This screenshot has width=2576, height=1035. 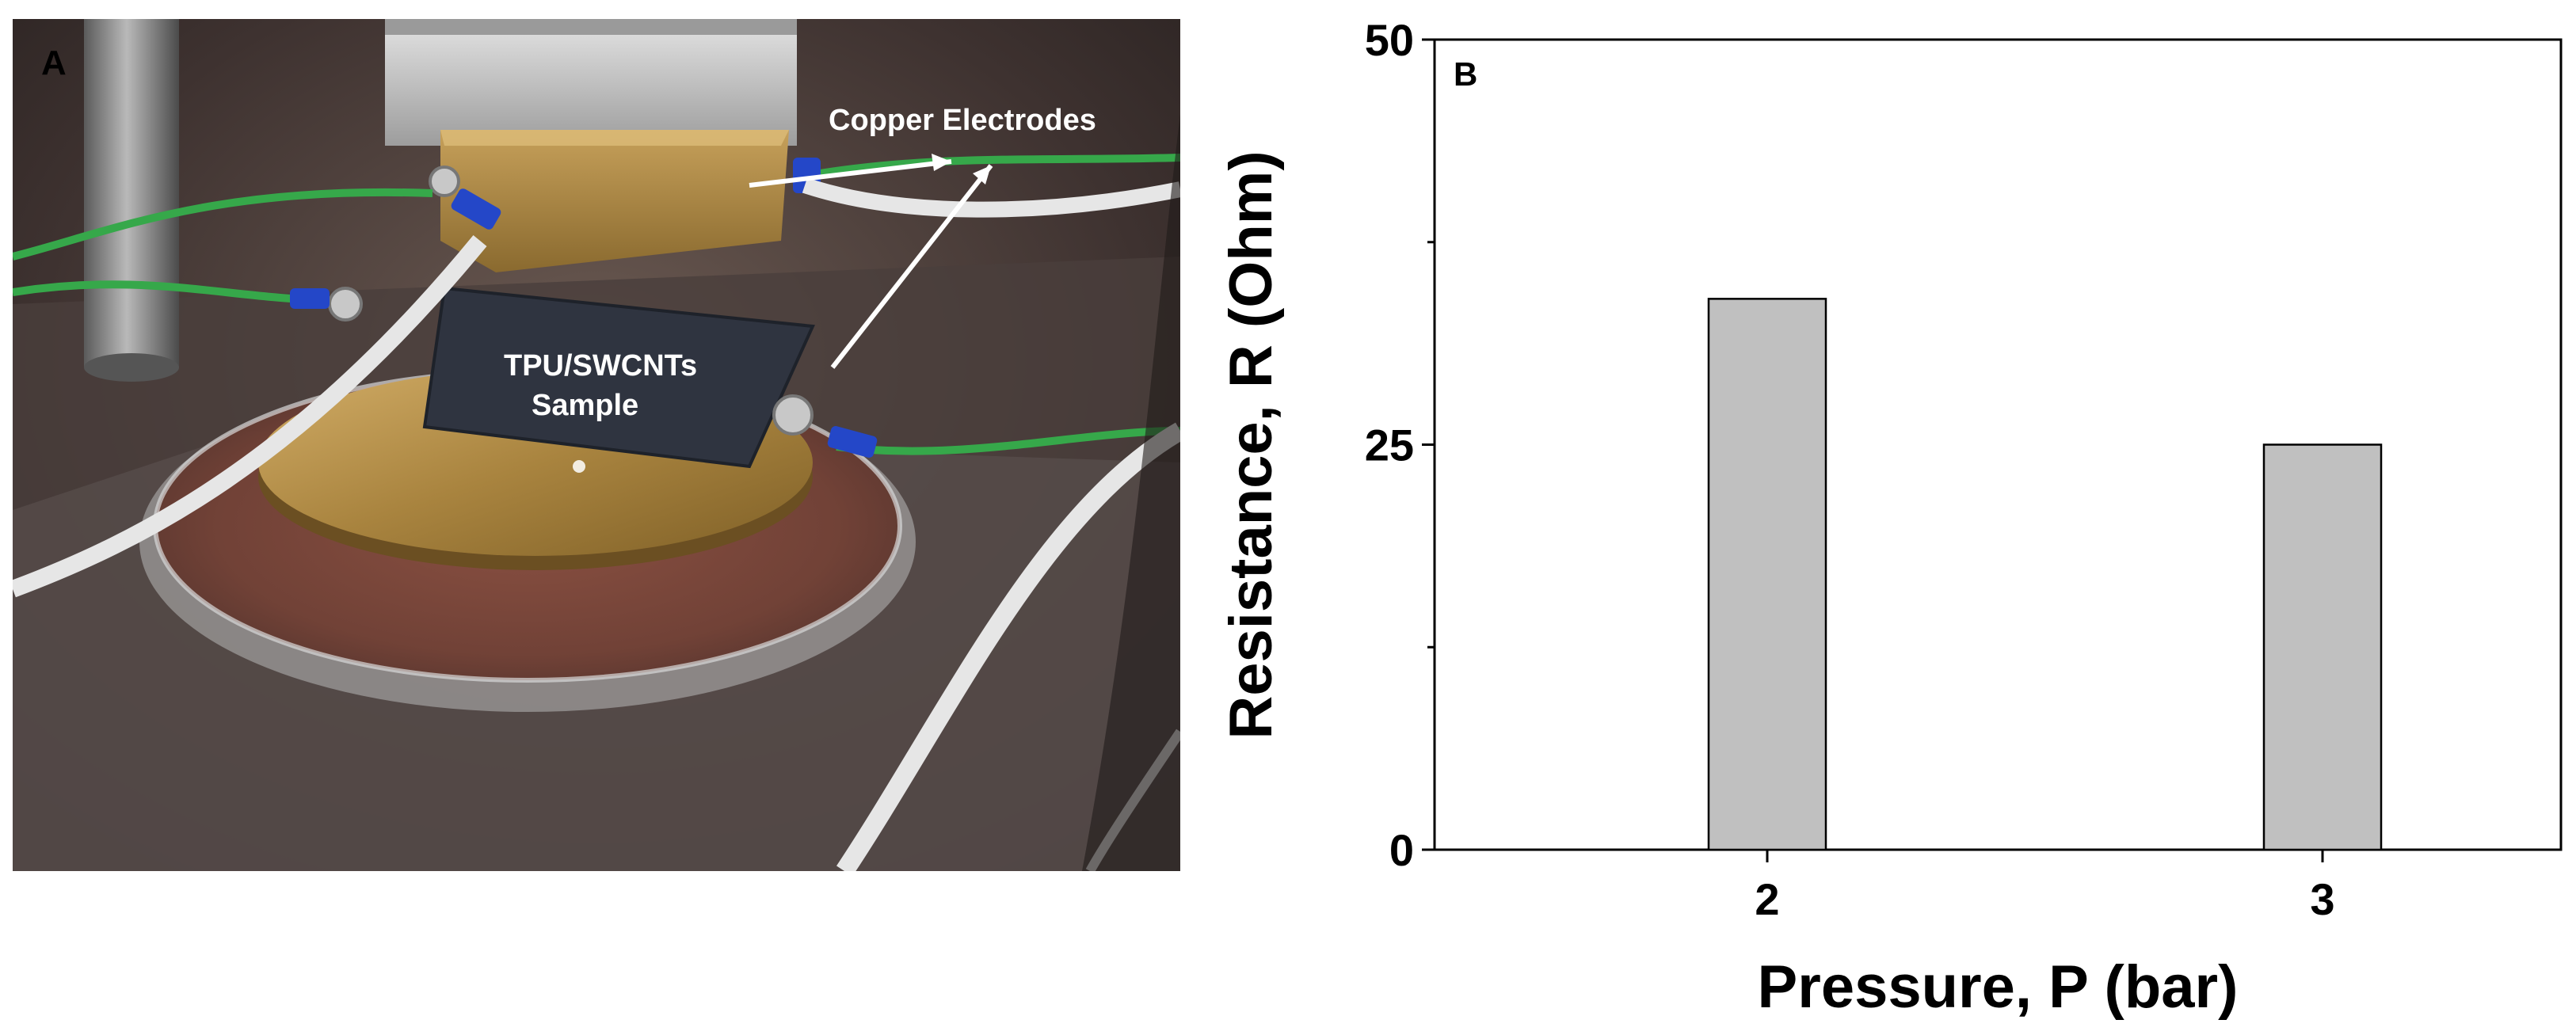 I want to click on bars, so click(x=2045, y=575).